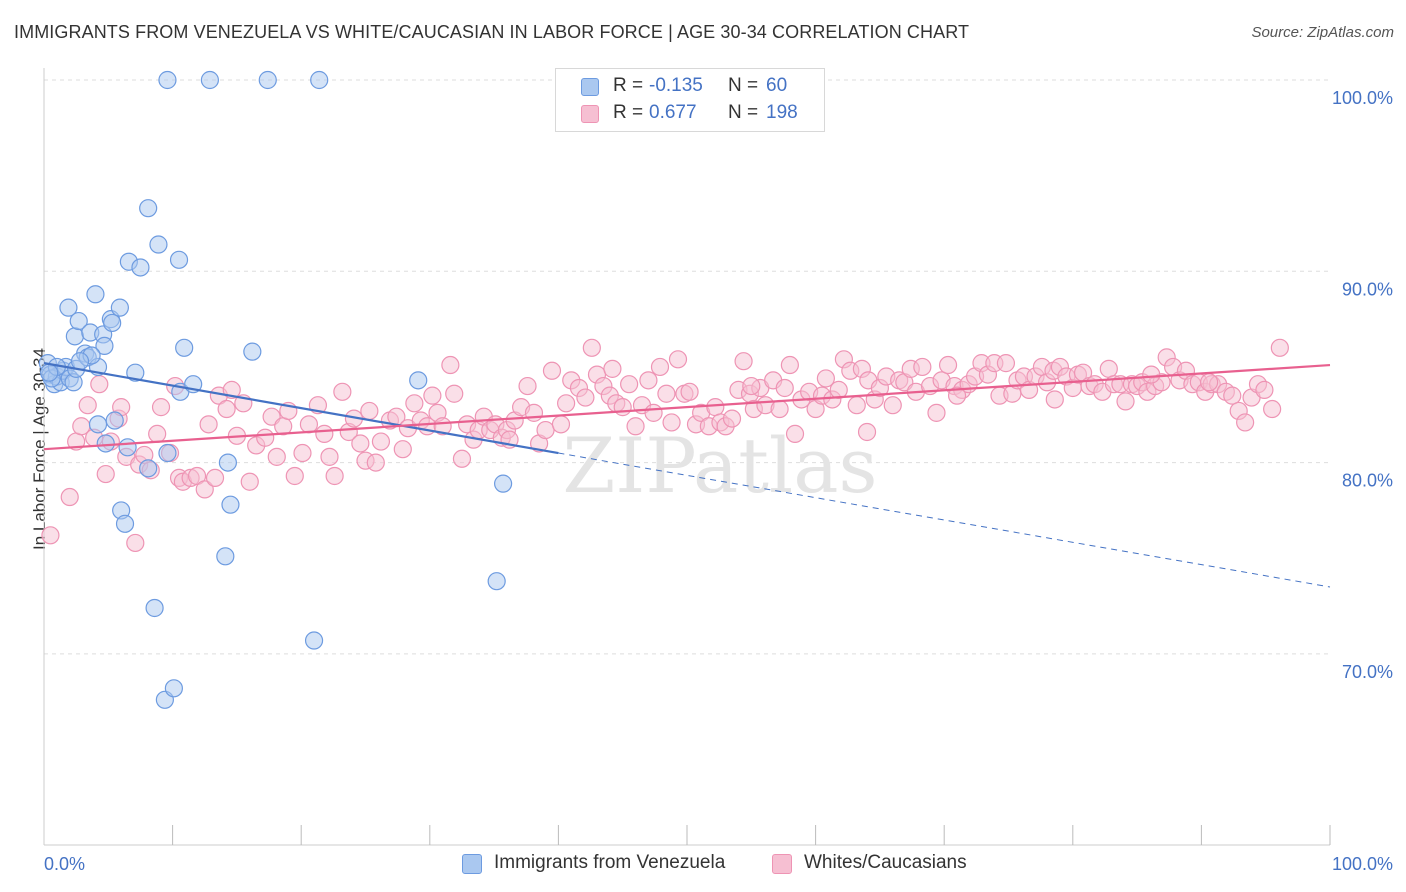 The height and width of the screenshot is (892, 1406). Describe the element at coordinates (1362, 98) in the screenshot. I see `y-tick-label: 100.0%` at that location.